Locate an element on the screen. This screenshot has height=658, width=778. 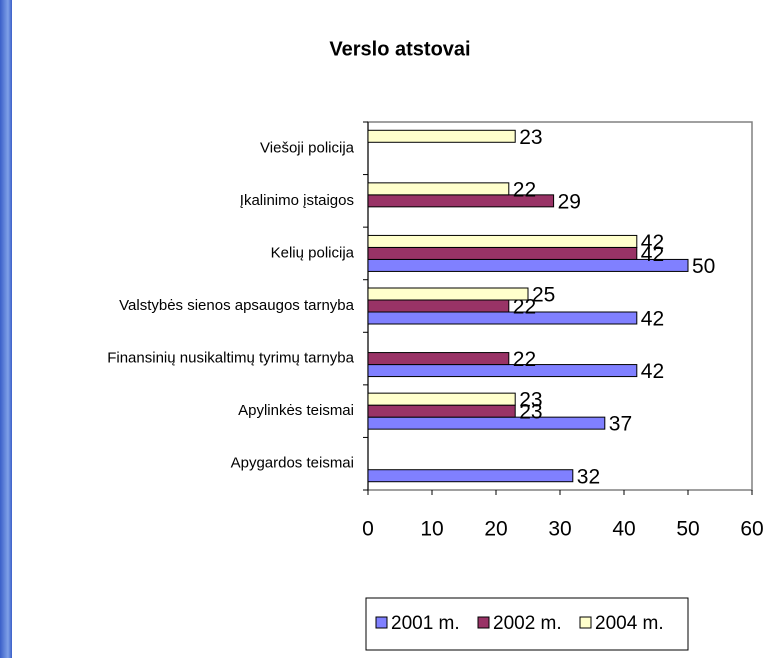
y-tick-label: Apylinkės teismai is located at coordinates (296, 410).